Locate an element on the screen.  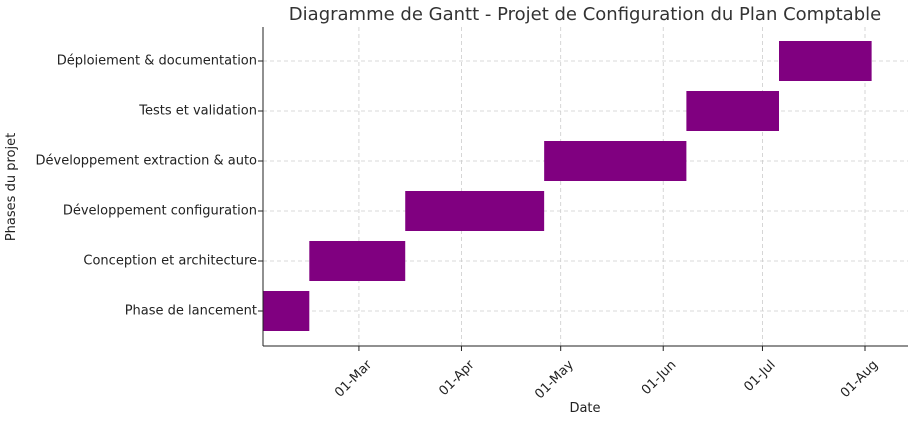
y-tick-label: Déploiement & documentation is located at coordinates (157, 61).